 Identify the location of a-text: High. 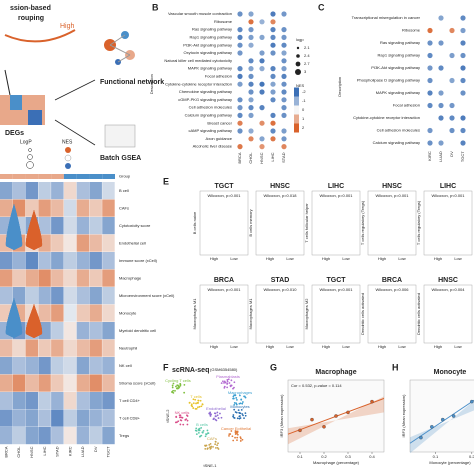
(67, 26).